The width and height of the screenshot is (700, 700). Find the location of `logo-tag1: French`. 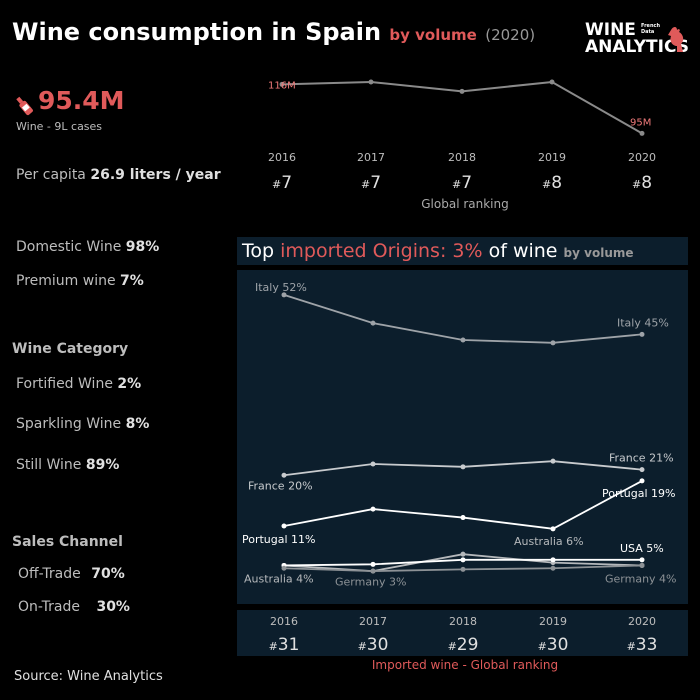

logo-tag1: French is located at coordinates (651, 26).